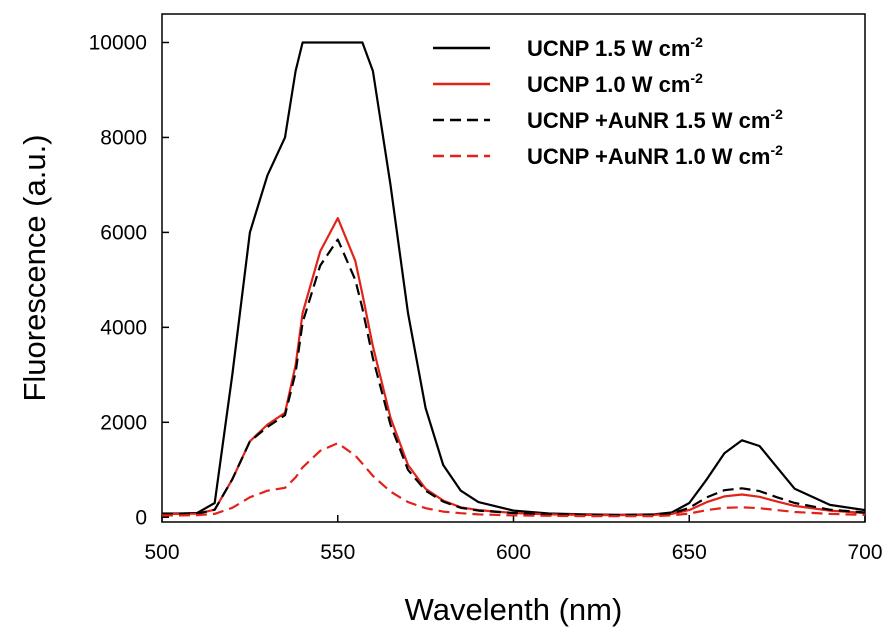 The image size is (893, 633). I want to click on legend-label-3: UCNP +AuNR 1.5 W cm-2, so click(655, 119).